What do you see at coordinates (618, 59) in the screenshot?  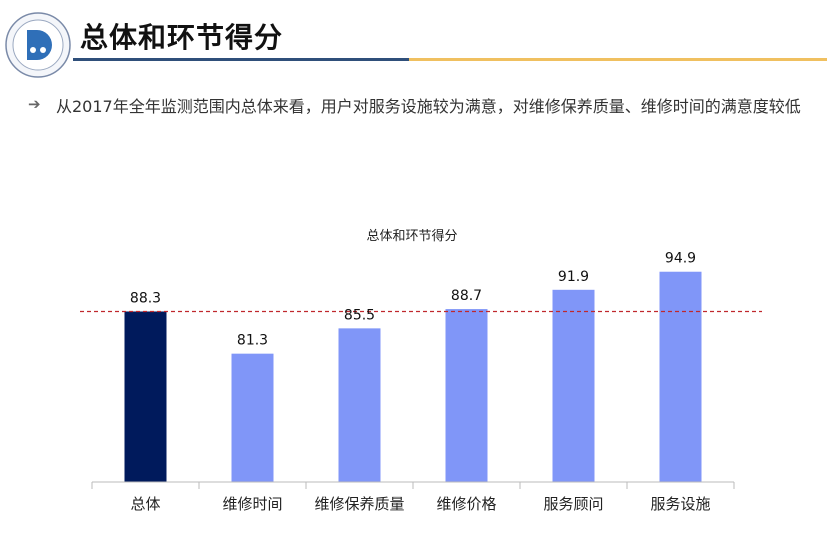 I see `accent-line` at bounding box center [618, 59].